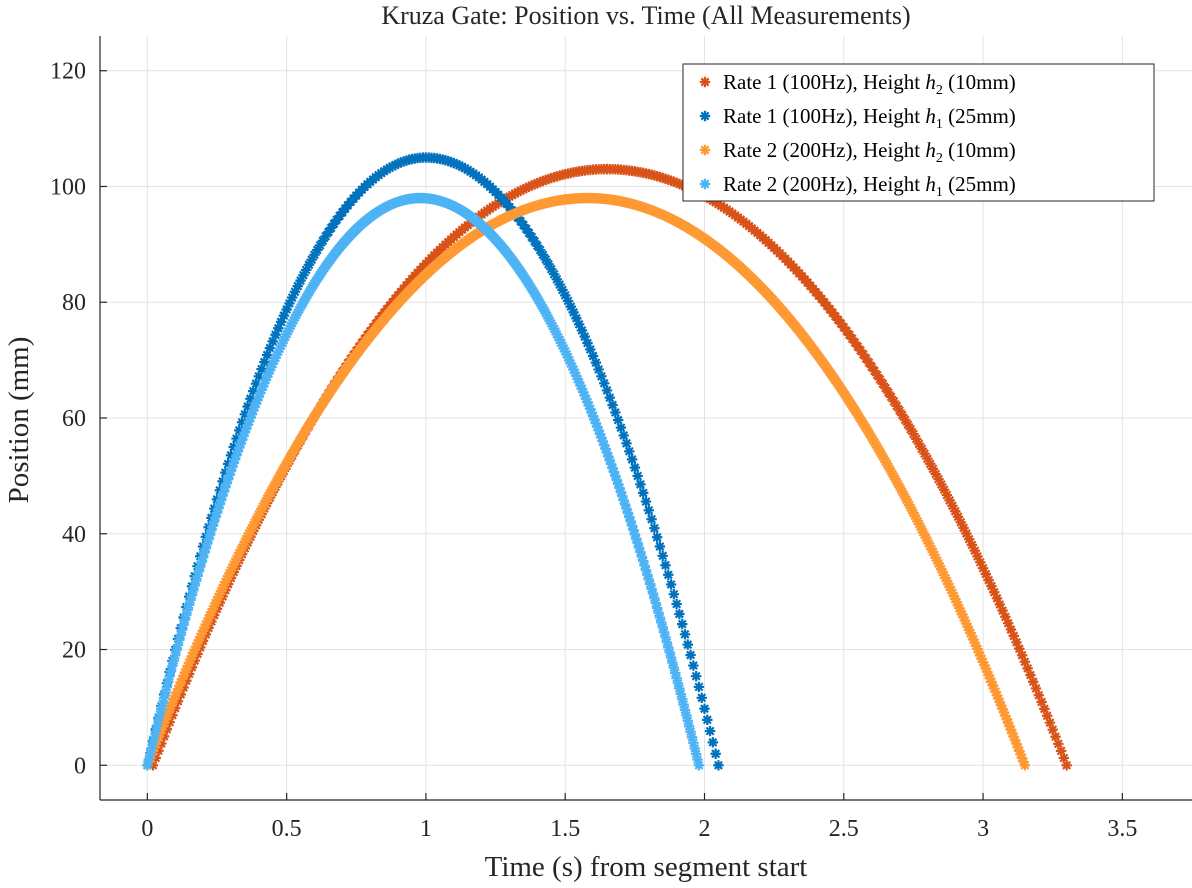 This screenshot has height=888, width=1192. Describe the element at coordinates (287, 829) in the screenshot. I see `x-tick-label: 0.5` at that location.